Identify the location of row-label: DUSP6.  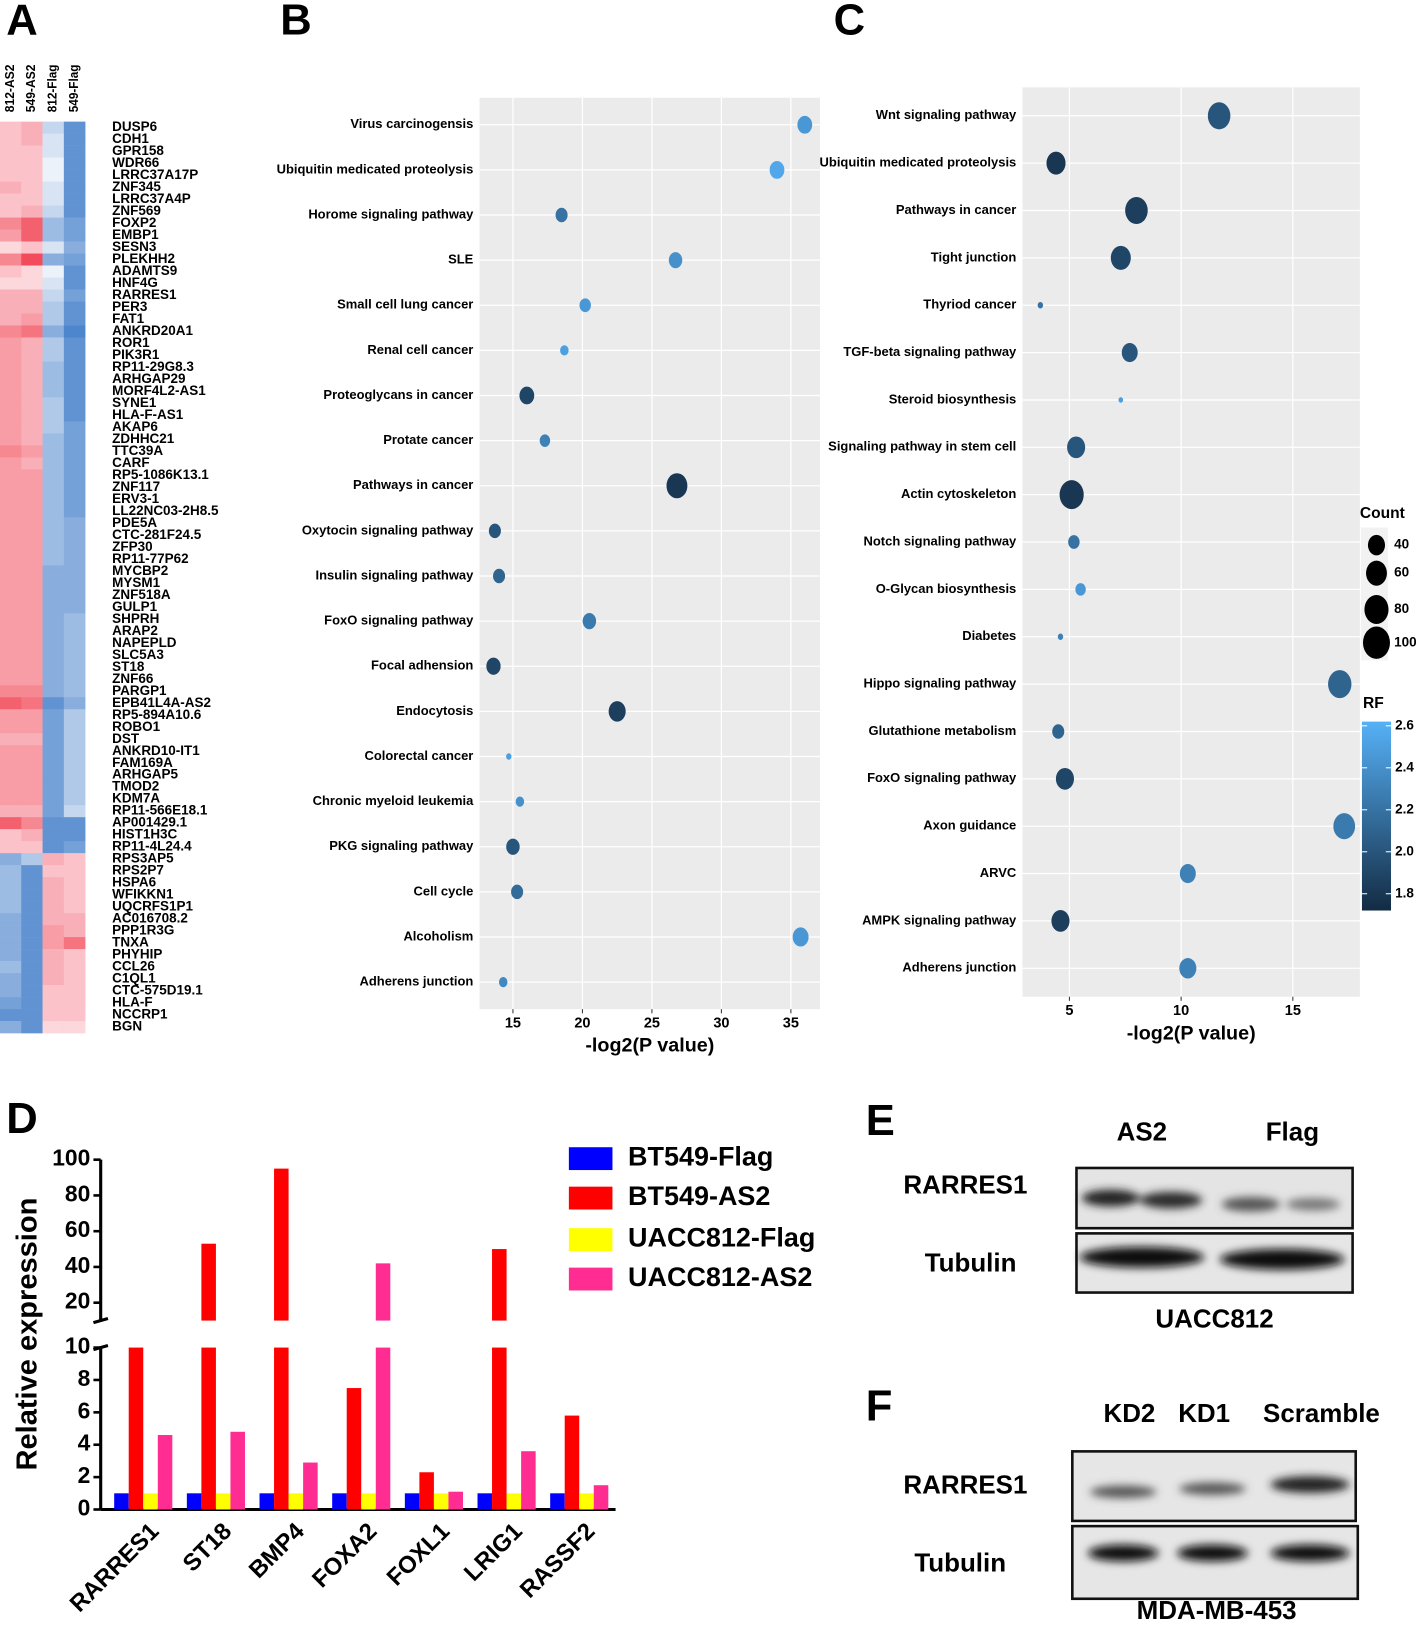
(134, 126).